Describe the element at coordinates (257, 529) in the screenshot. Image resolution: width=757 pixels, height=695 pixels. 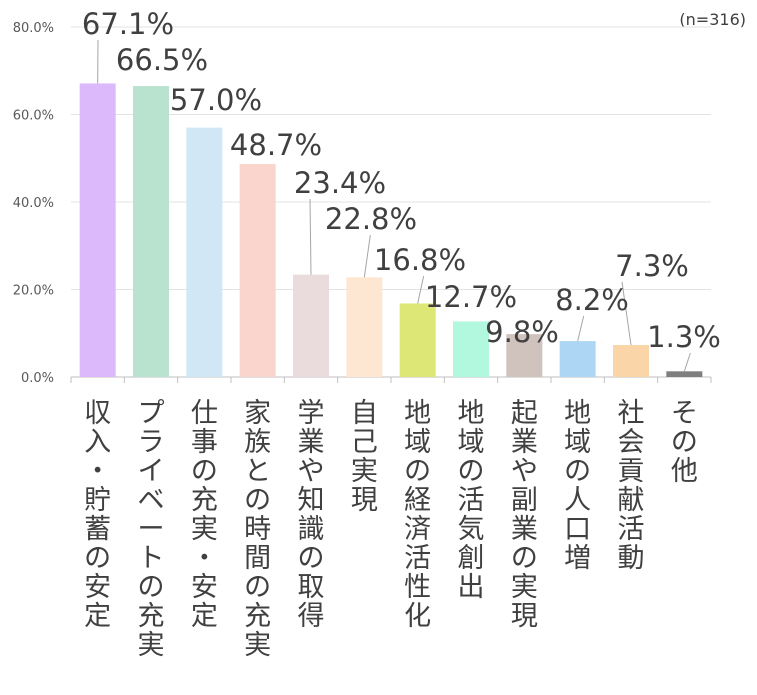
I see `category-label: 家族との時間の充実` at that location.